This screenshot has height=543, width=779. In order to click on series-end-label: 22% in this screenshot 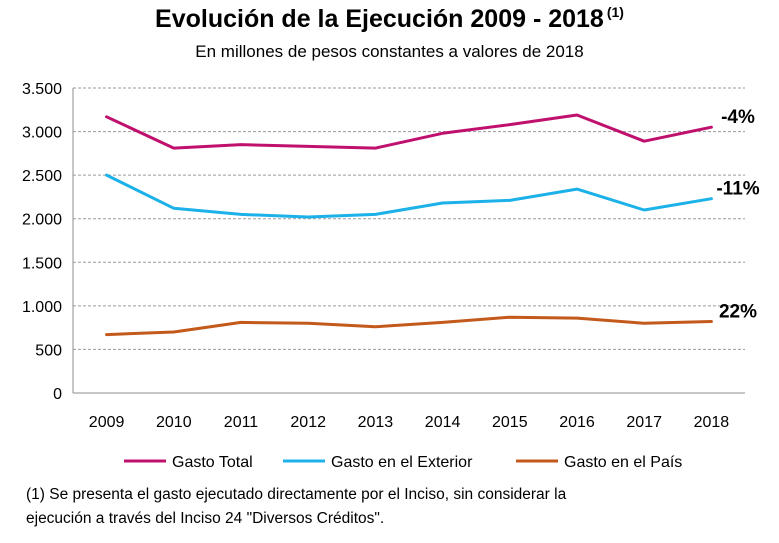, I will do `click(738, 312)`.